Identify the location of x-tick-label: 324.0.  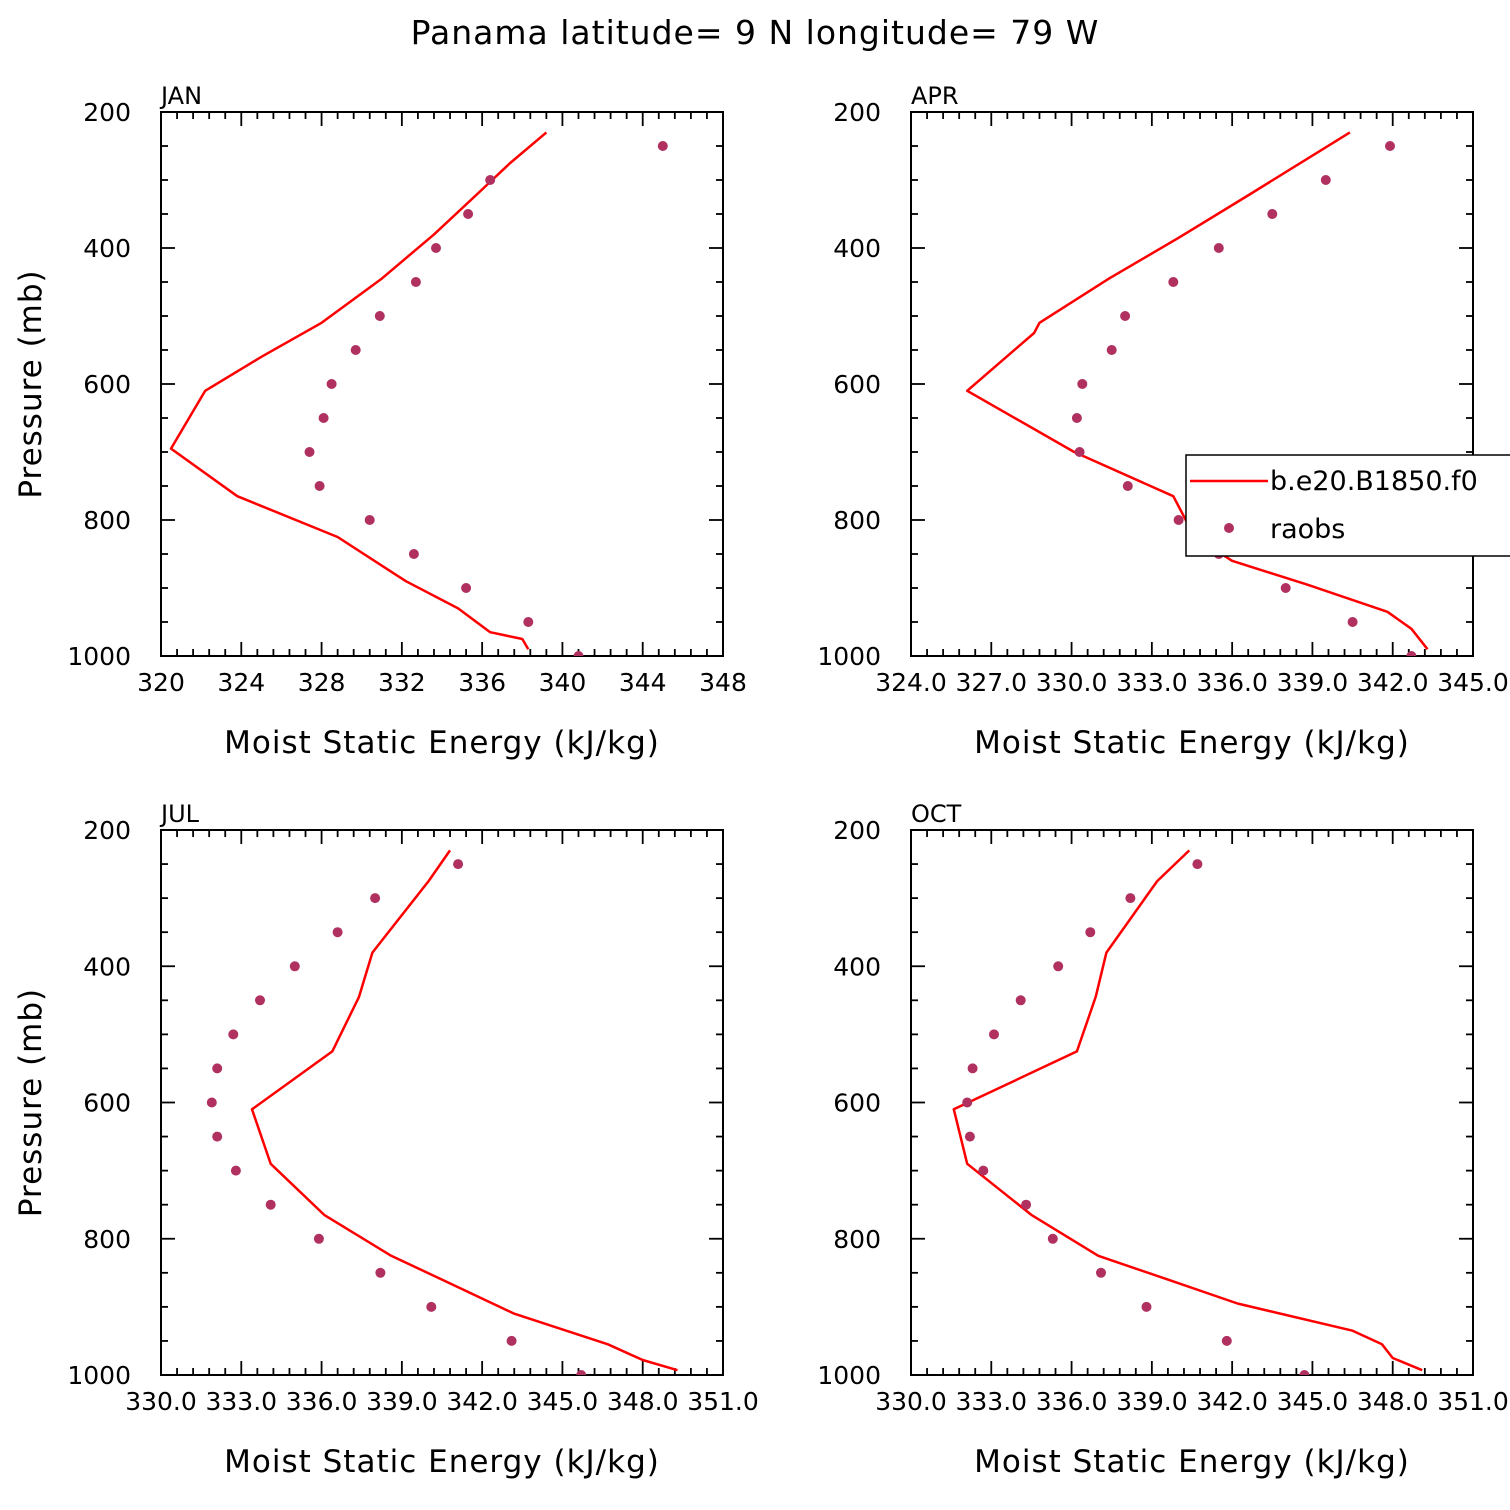
(911, 682).